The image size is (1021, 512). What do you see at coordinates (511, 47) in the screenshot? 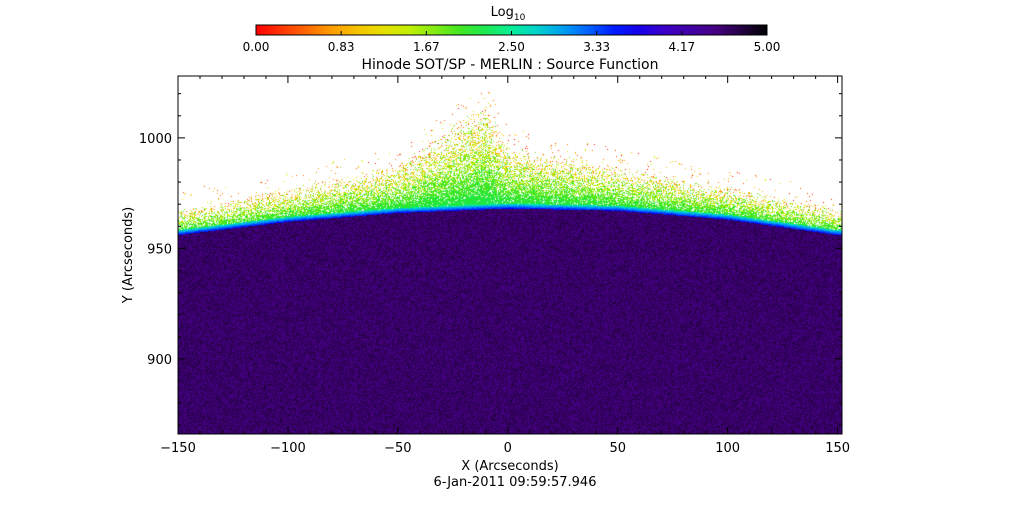
I see `colorbar-tick-label: 2.50` at bounding box center [511, 47].